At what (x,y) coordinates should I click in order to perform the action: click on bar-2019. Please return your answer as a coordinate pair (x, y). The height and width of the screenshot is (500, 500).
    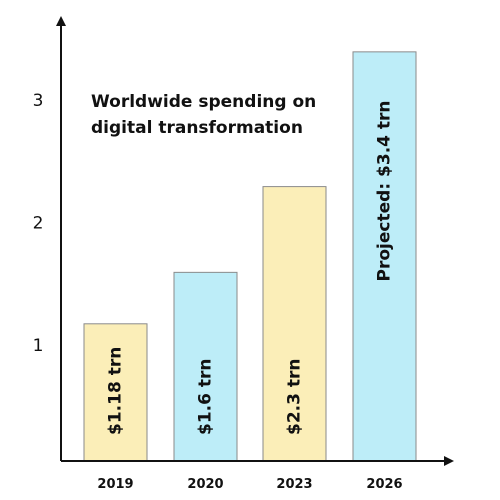
    Looking at the image, I should click on (115, 392).